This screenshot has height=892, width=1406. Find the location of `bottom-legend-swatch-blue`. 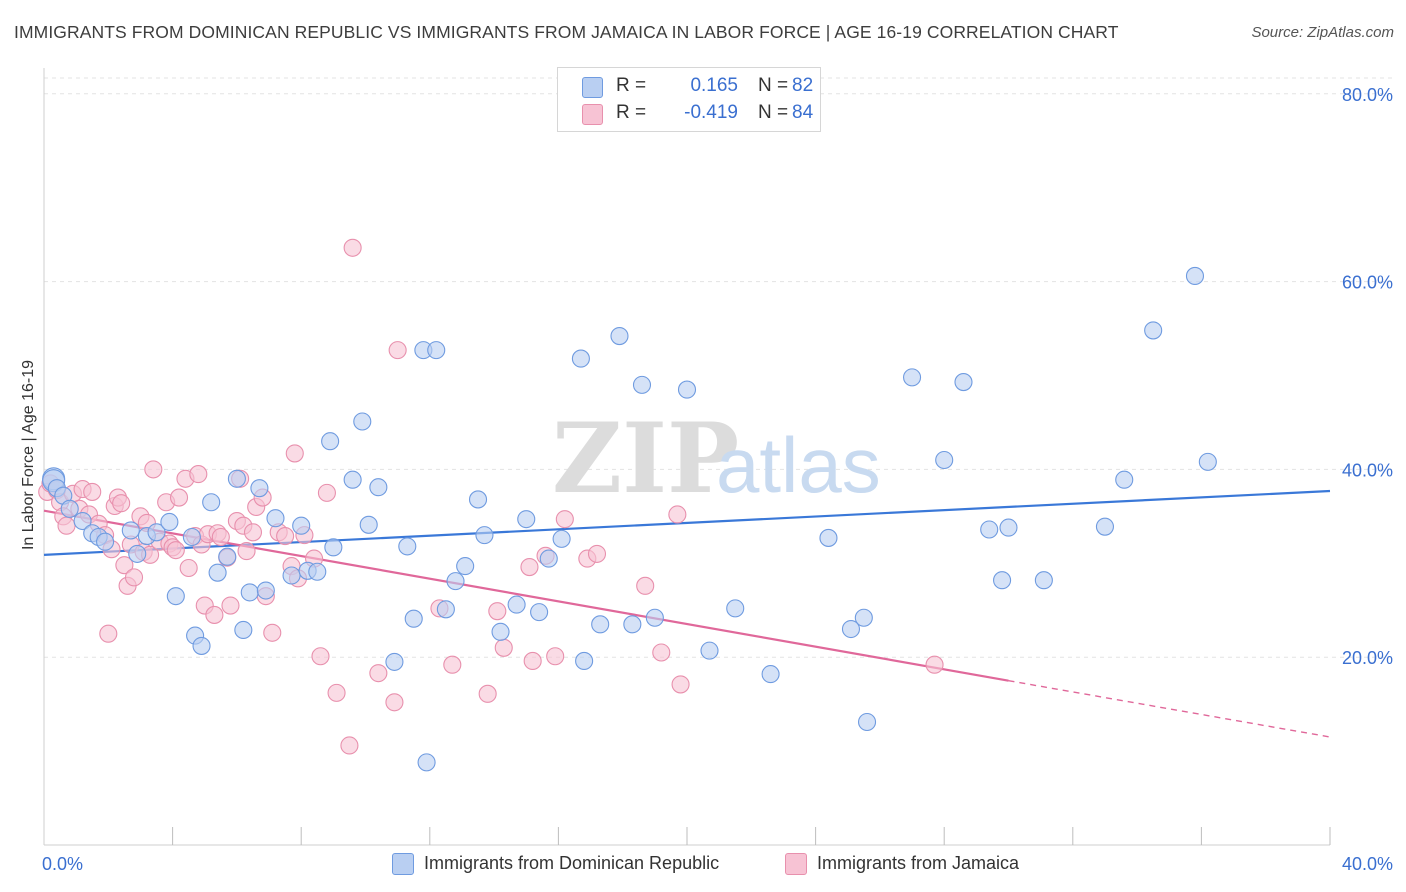

bottom-legend-swatch-blue is located at coordinates (403, 864).